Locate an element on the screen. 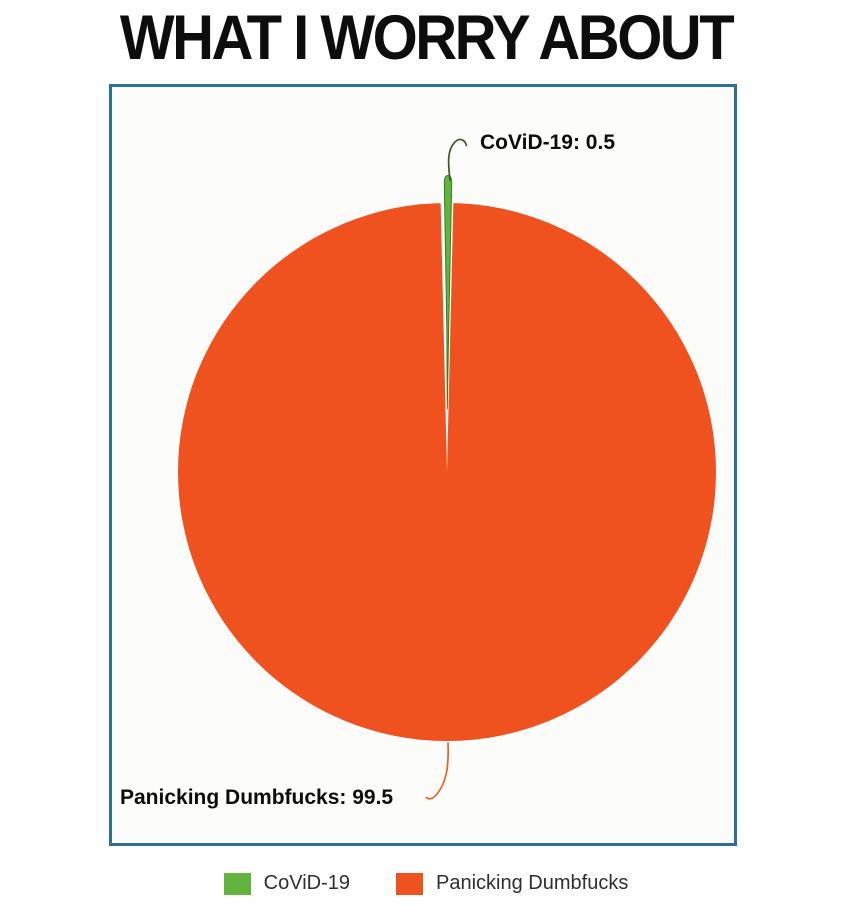 The image size is (852, 914). legend-item-covid: CoViD-19 is located at coordinates (287, 883).